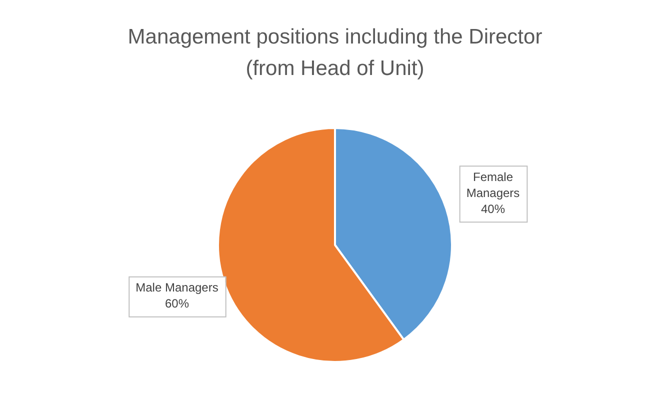 This screenshot has width=670, height=408. What do you see at coordinates (335, 53) in the screenshot?
I see `chart-title: Management positions including the Director (from Head of Unit)` at bounding box center [335, 53].